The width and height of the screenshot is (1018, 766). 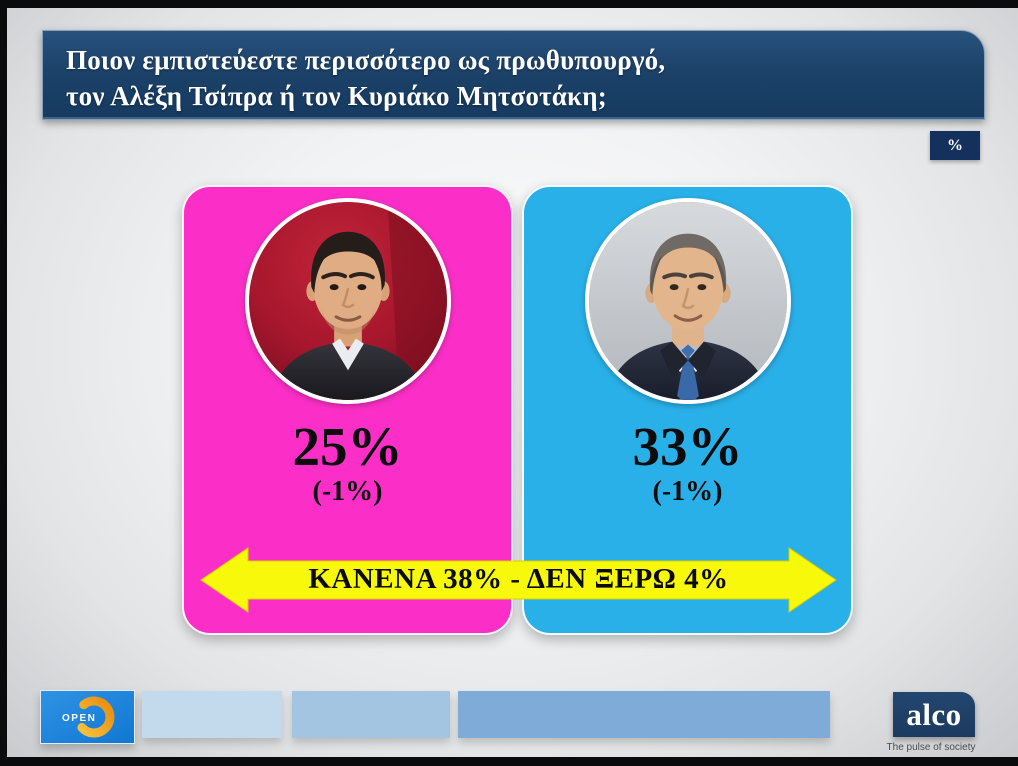 I want to click on double-arrow-icon, so click(x=518, y=580).